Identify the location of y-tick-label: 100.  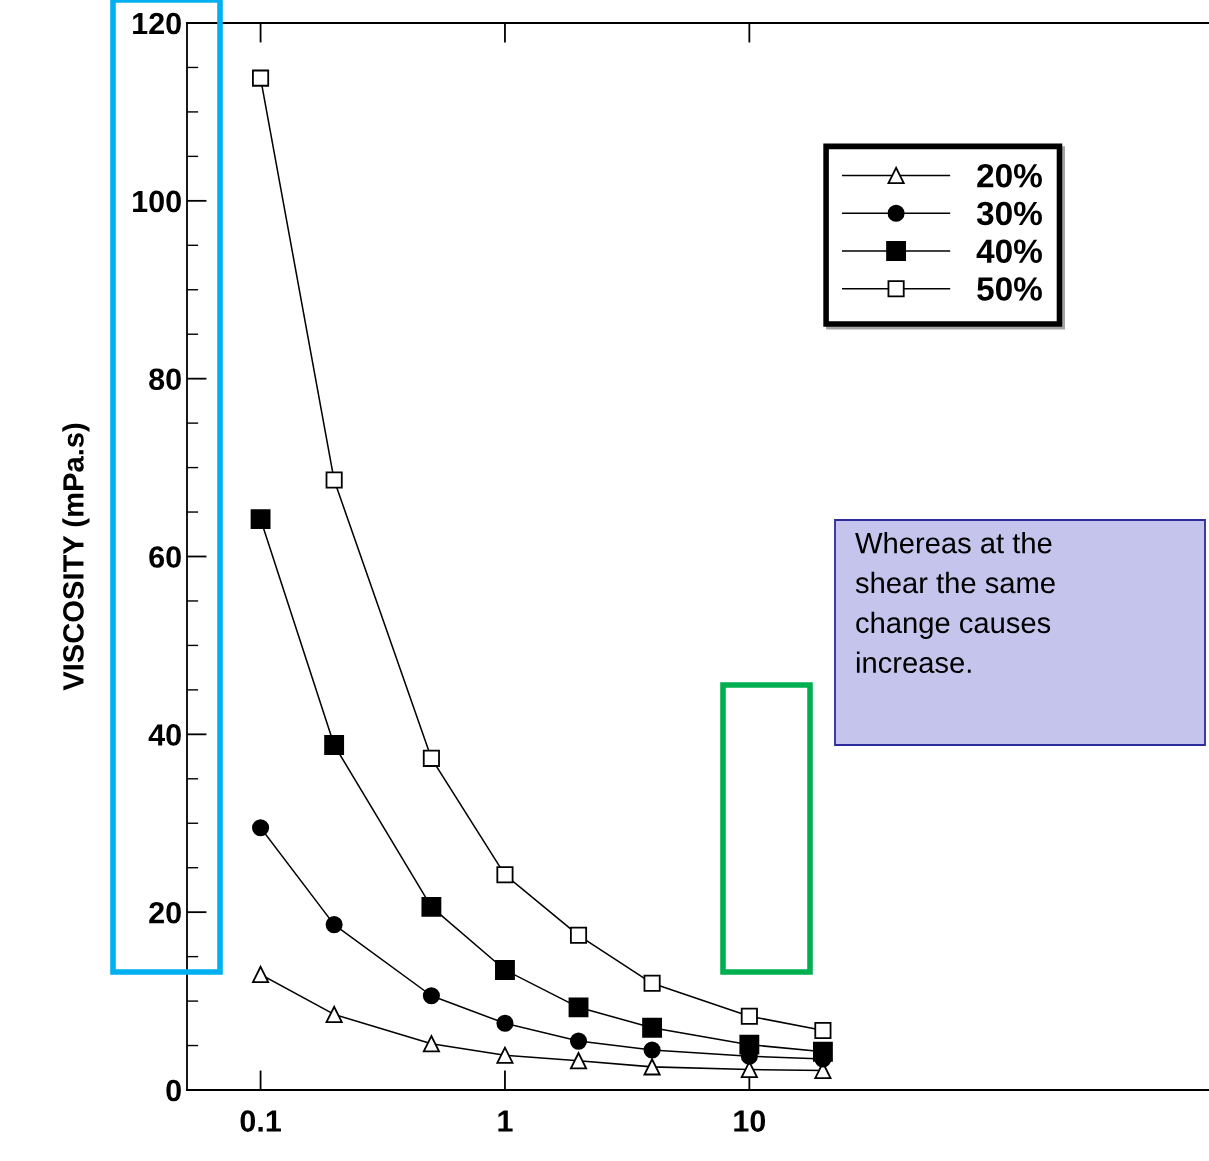
(157, 201).